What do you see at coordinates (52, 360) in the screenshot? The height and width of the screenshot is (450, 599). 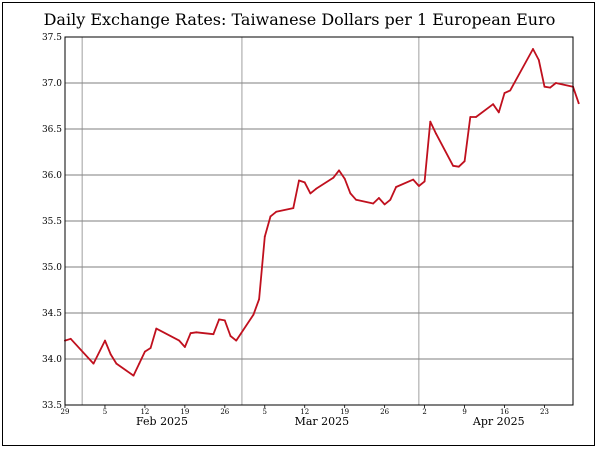 I see `y-tick-label: 34.0` at bounding box center [52, 360].